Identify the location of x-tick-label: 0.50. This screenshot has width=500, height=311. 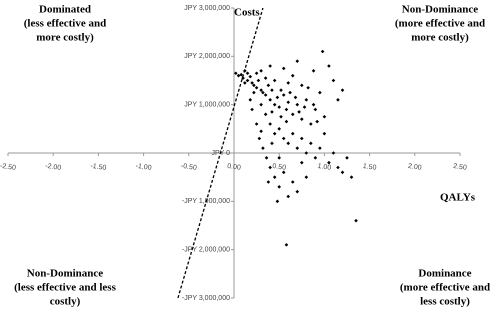
(279, 167).